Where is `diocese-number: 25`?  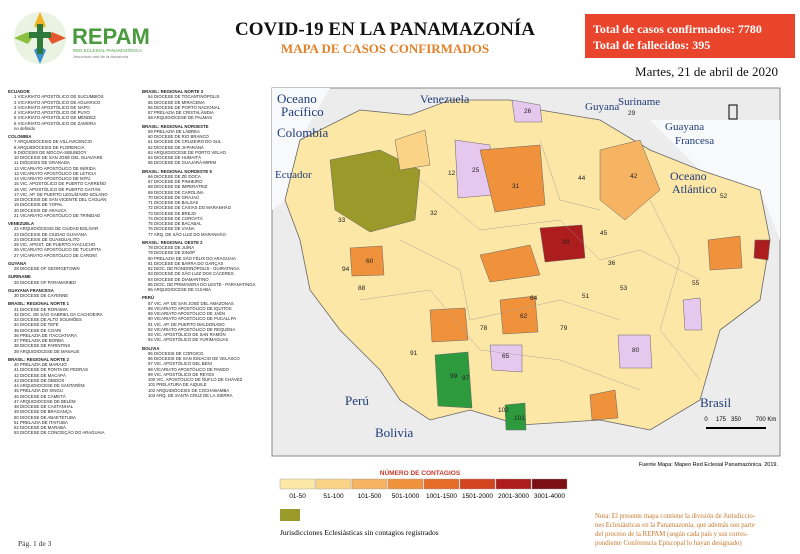
diocese-number: 25 is located at coordinates (476, 170).